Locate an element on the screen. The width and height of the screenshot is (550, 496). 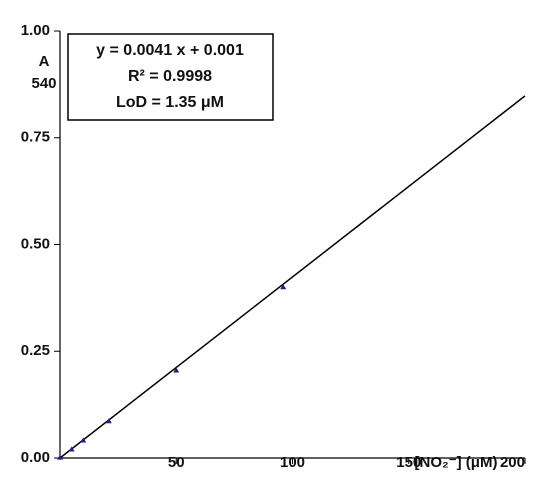
x-tick-label: 150 is located at coordinates (408, 462).